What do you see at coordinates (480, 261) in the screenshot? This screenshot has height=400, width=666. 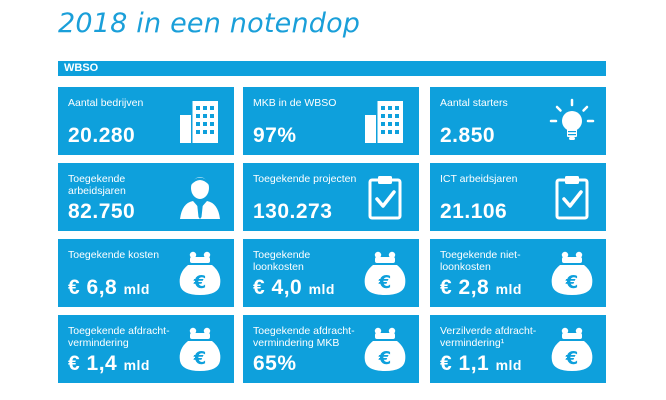 I see `tile-label: Toegekende niet-loonkosten` at bounding box center [480, 261].